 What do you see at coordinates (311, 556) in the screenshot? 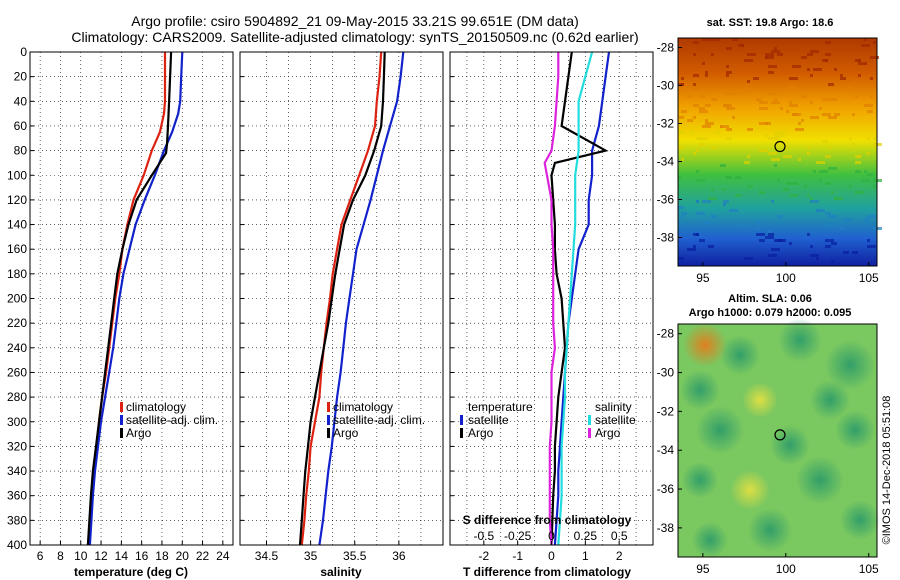
I see `x-tick-label: 35` at bounding box center [311, 556].